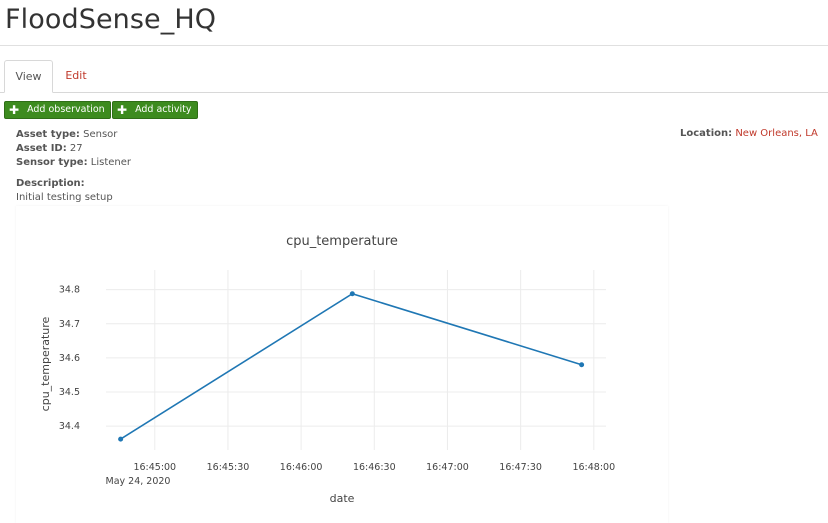 The height and width of the screenshot is (523, 828). I want to click on x-tick-label: 16:47:30, so click(520, 467).